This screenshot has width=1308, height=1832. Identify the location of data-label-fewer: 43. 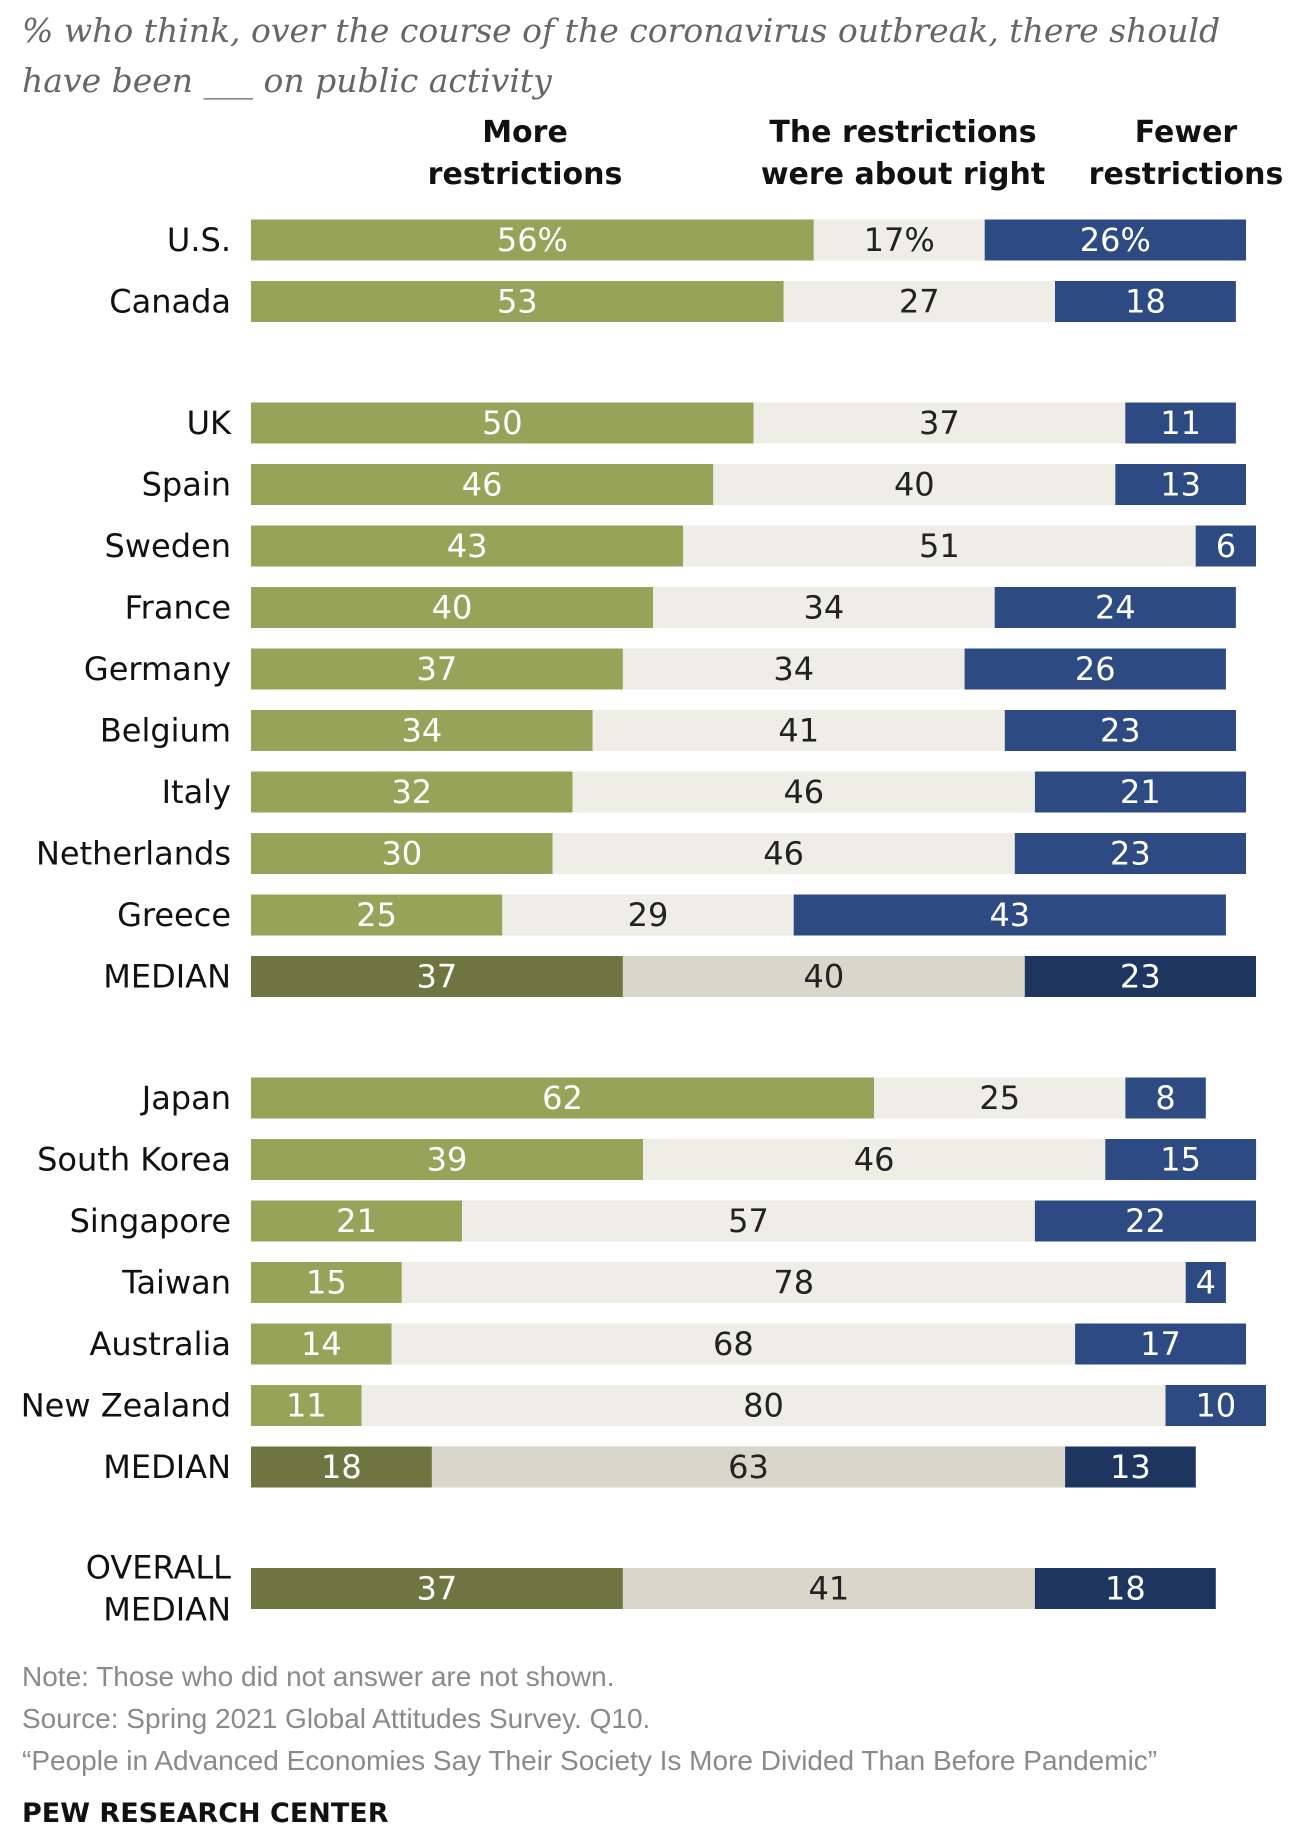
(1009, 915).